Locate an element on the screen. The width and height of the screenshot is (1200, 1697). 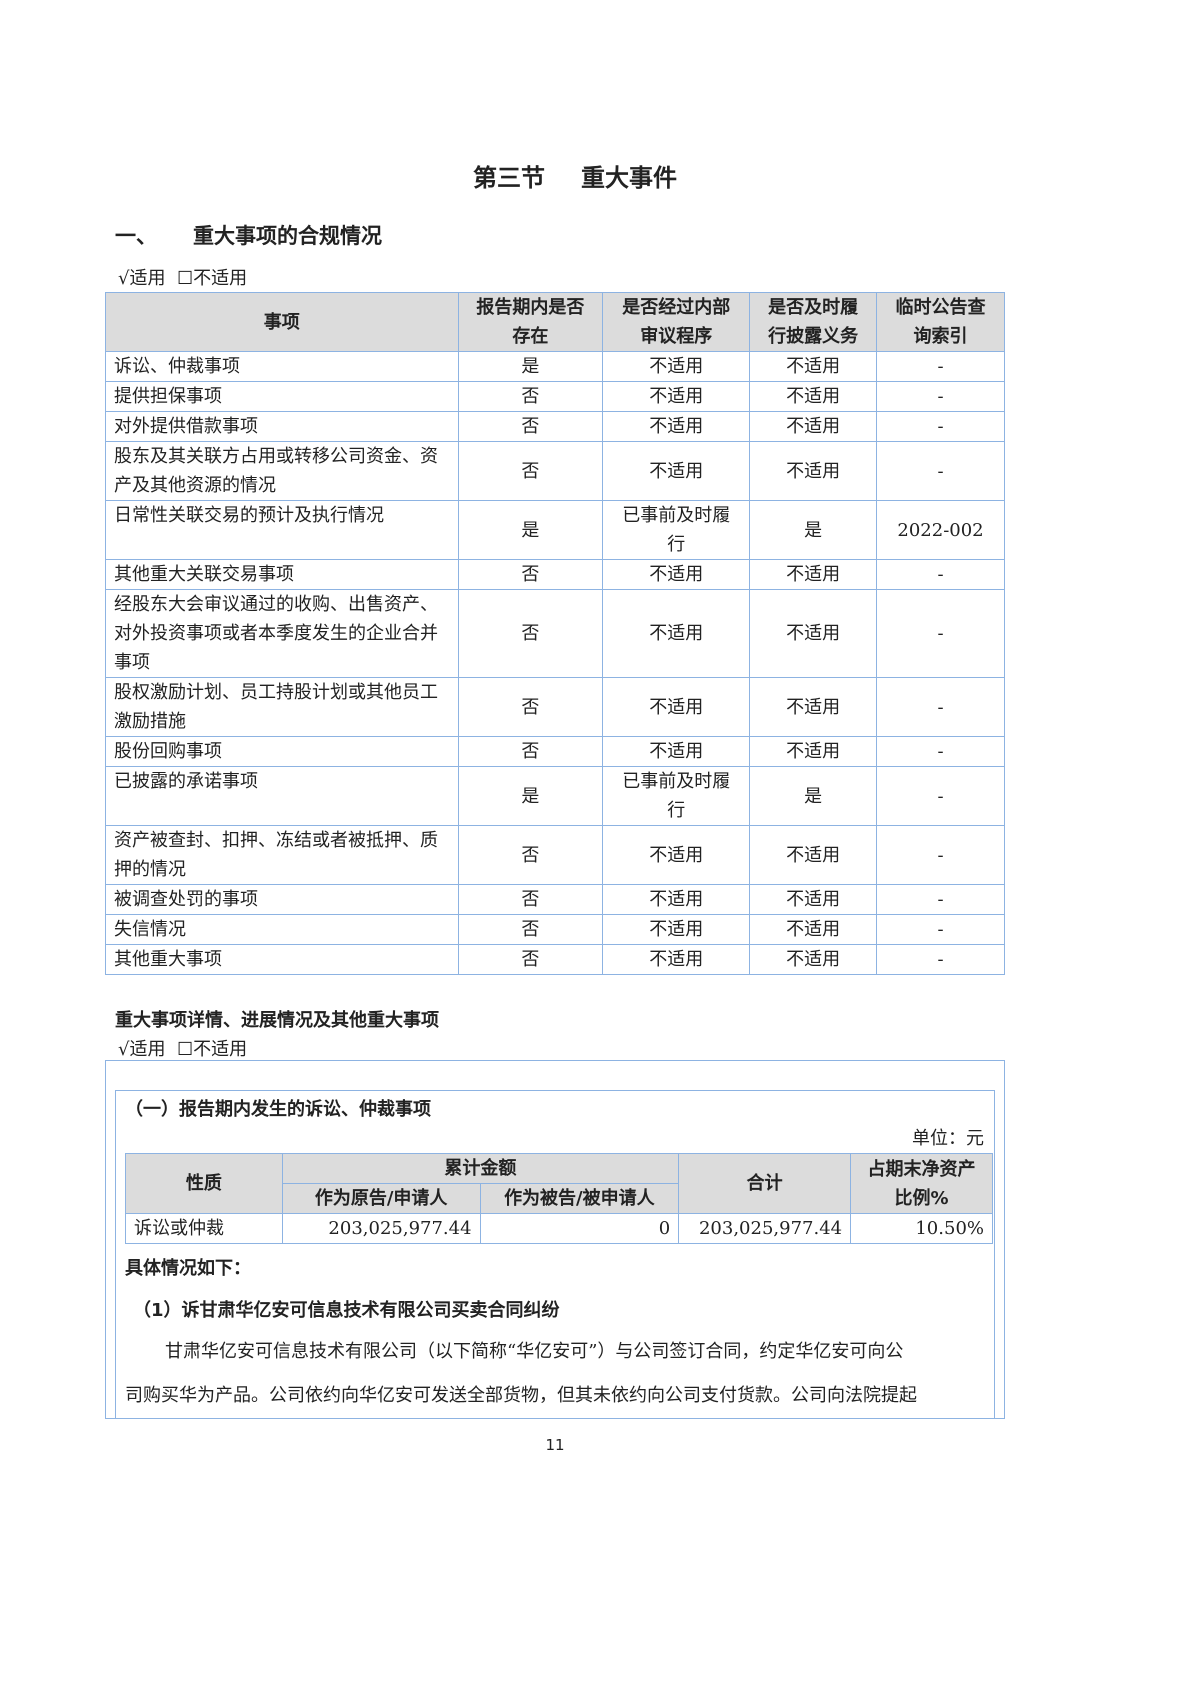
applicability-2: √适用 ☐不适用 is located at coordinates (183, 1049).